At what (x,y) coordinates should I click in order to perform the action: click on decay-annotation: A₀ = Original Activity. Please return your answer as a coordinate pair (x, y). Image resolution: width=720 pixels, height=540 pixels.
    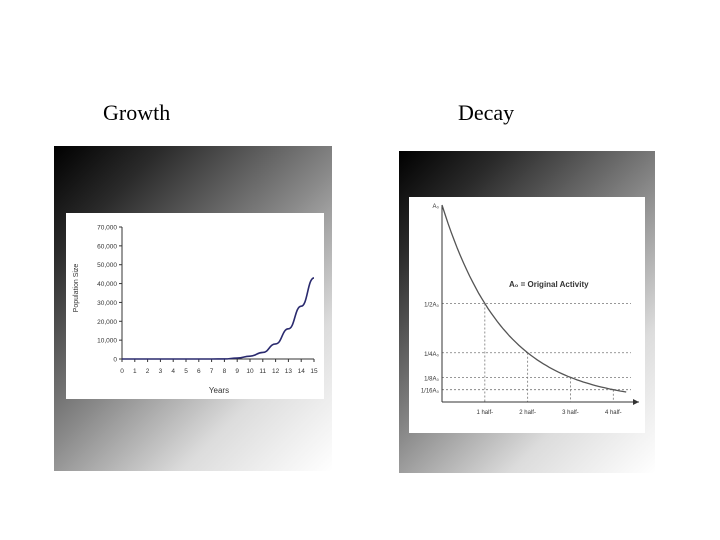
    Looking at the image, I should click on (549, 284).